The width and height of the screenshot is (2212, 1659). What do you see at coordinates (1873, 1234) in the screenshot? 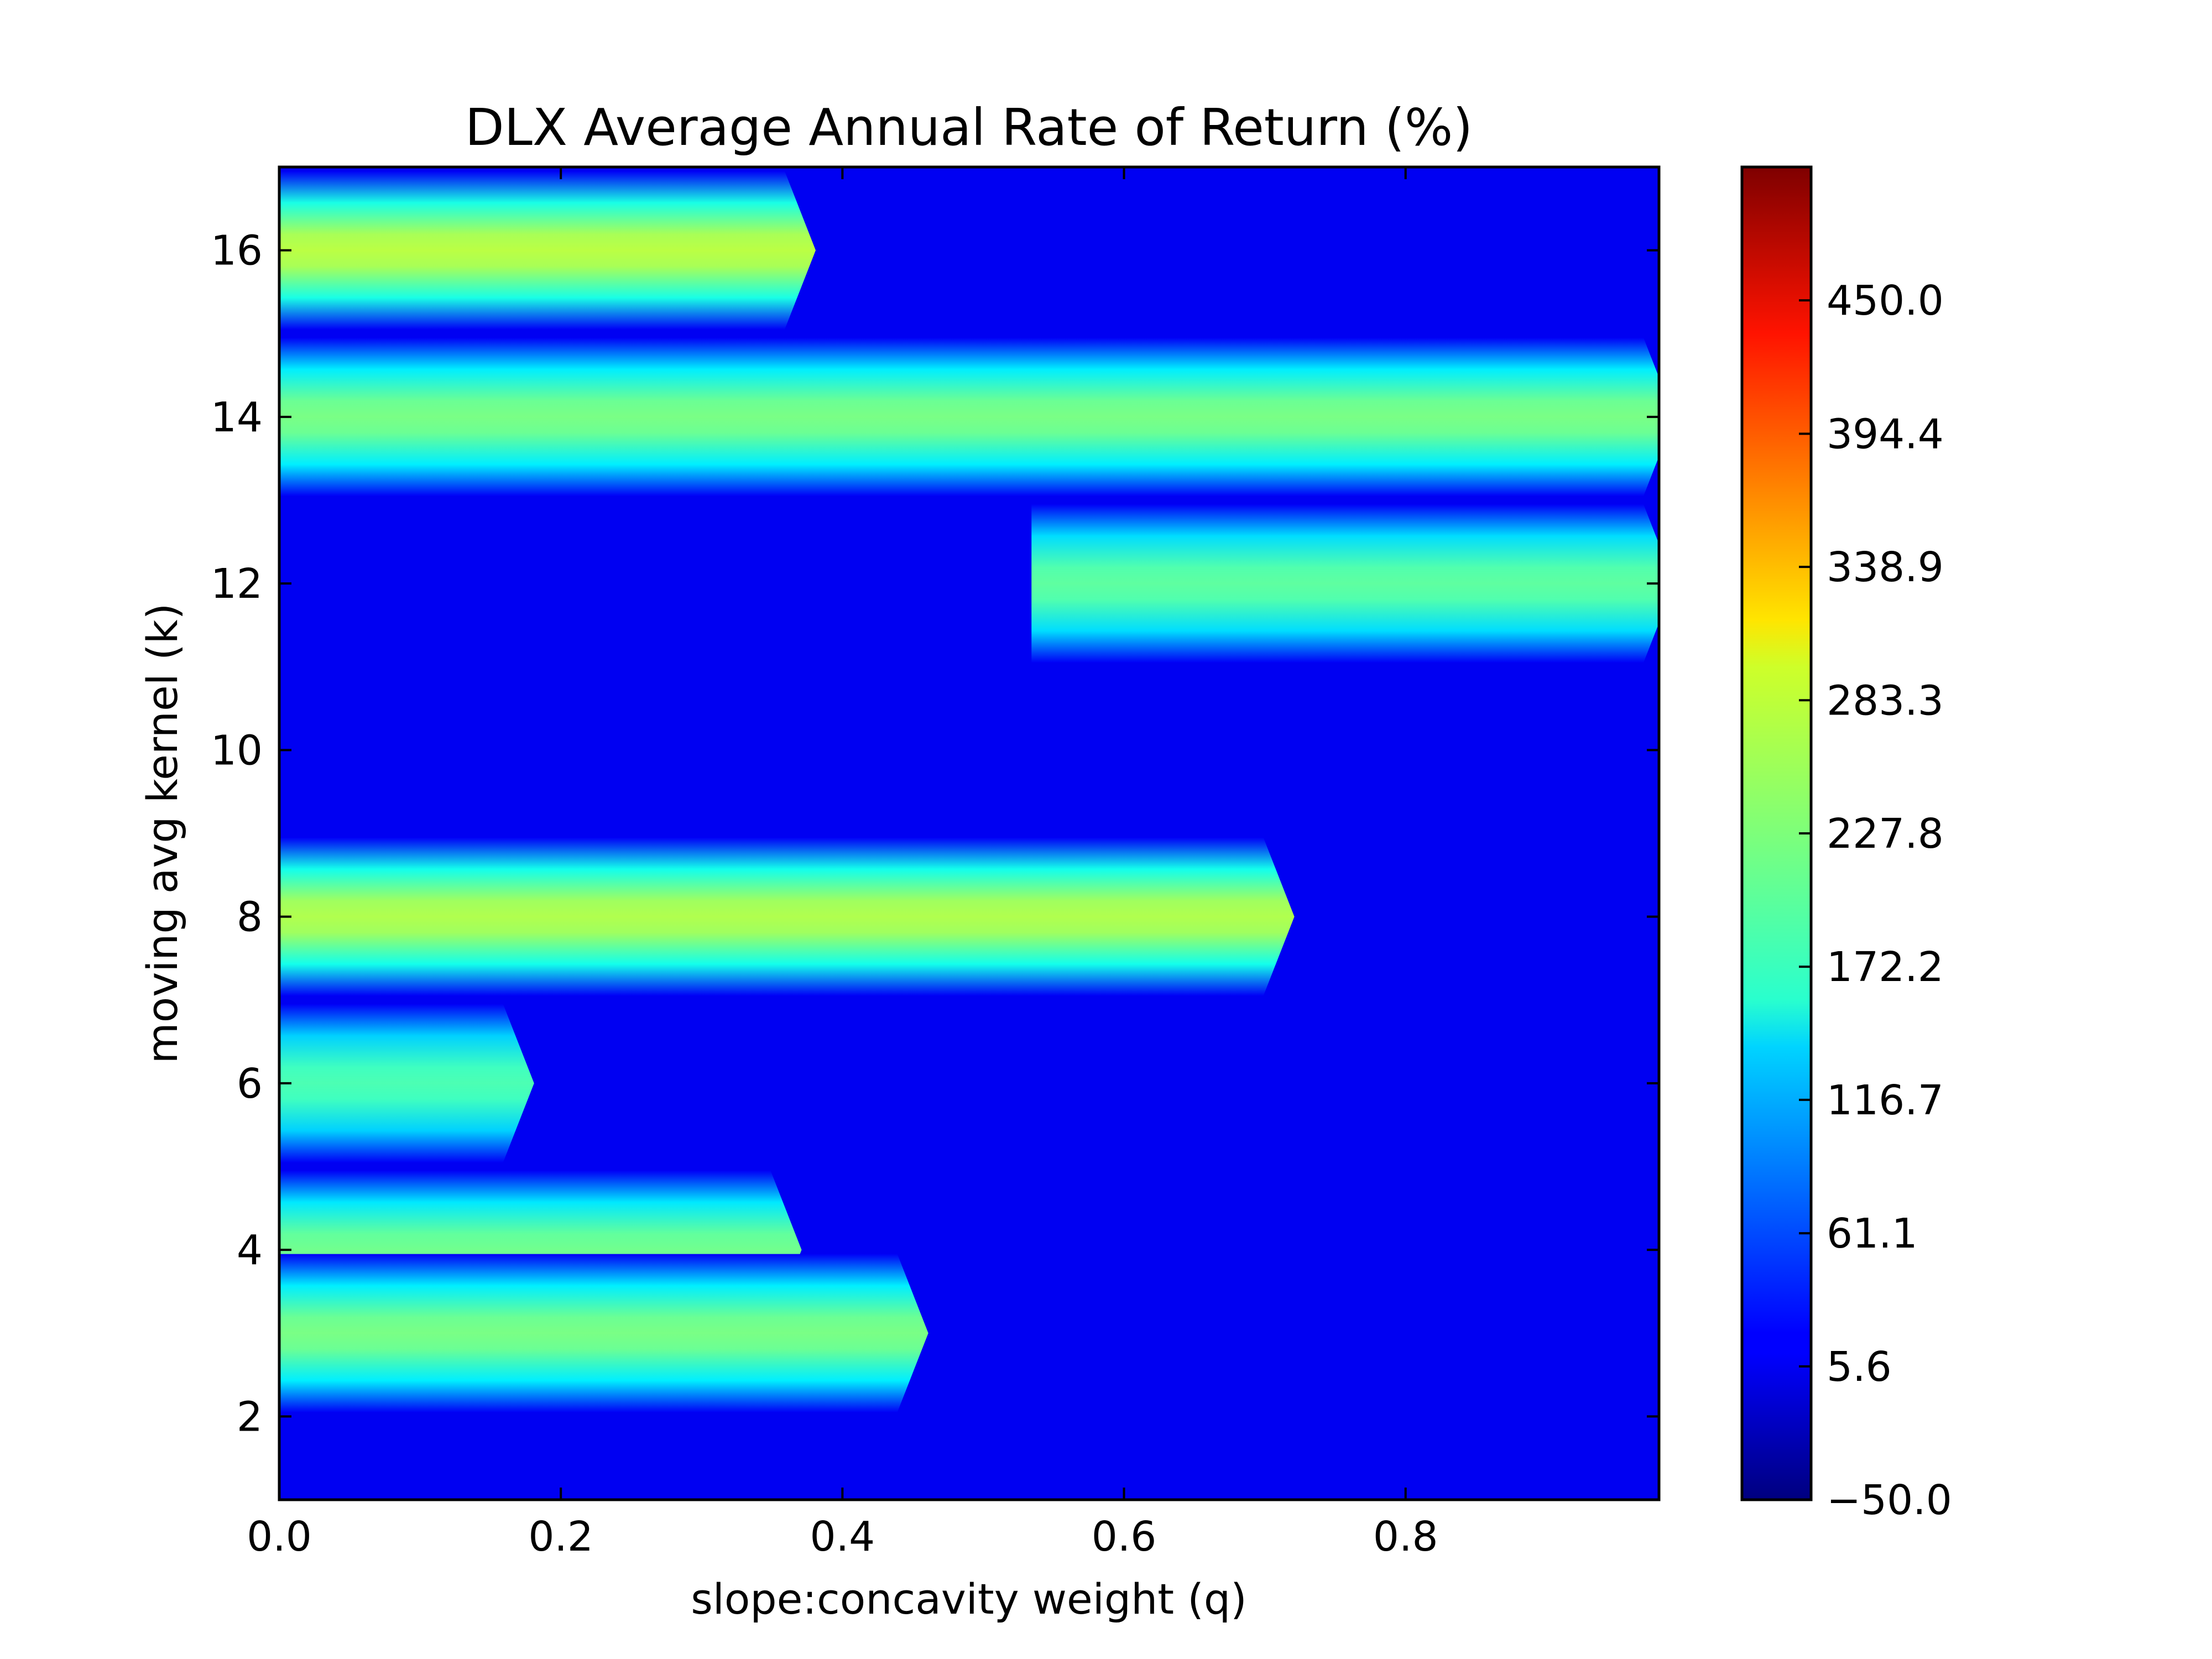
I see `colorbar-tick-label: 61.1` at bounding box center [1873, 1234].